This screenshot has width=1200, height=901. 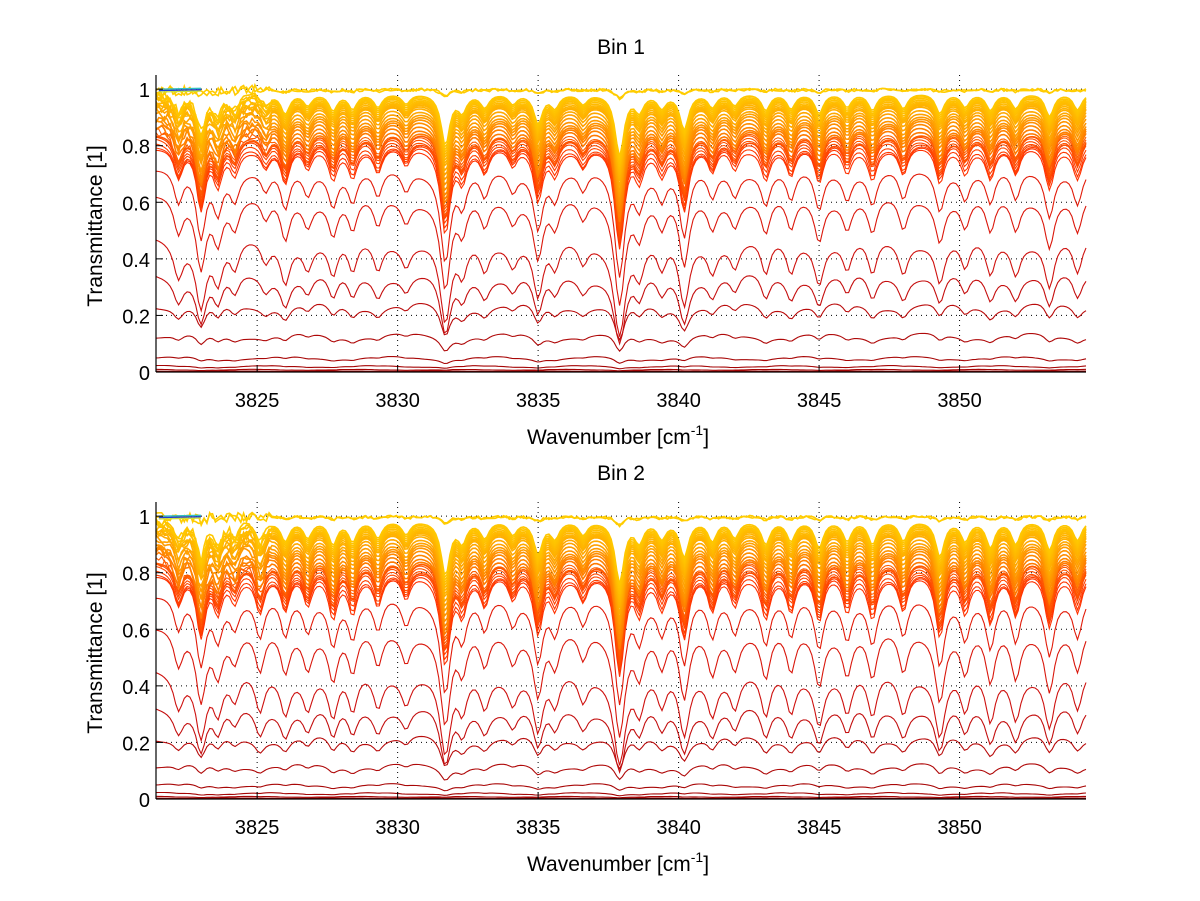 What do you see at coordinates (621, 473) in the screenshot?
I see `chart-title: Bin 2` at bounding box center [621, 473].